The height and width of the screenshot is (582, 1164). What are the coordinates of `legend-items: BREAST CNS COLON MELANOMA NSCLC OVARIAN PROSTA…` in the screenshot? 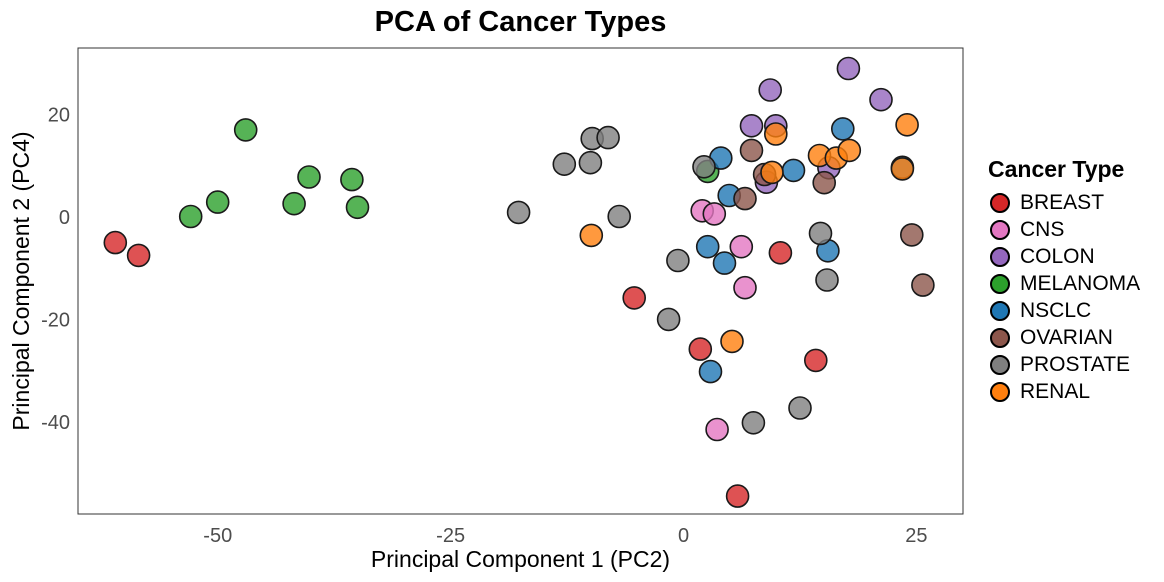 It's located at (1064, 297).